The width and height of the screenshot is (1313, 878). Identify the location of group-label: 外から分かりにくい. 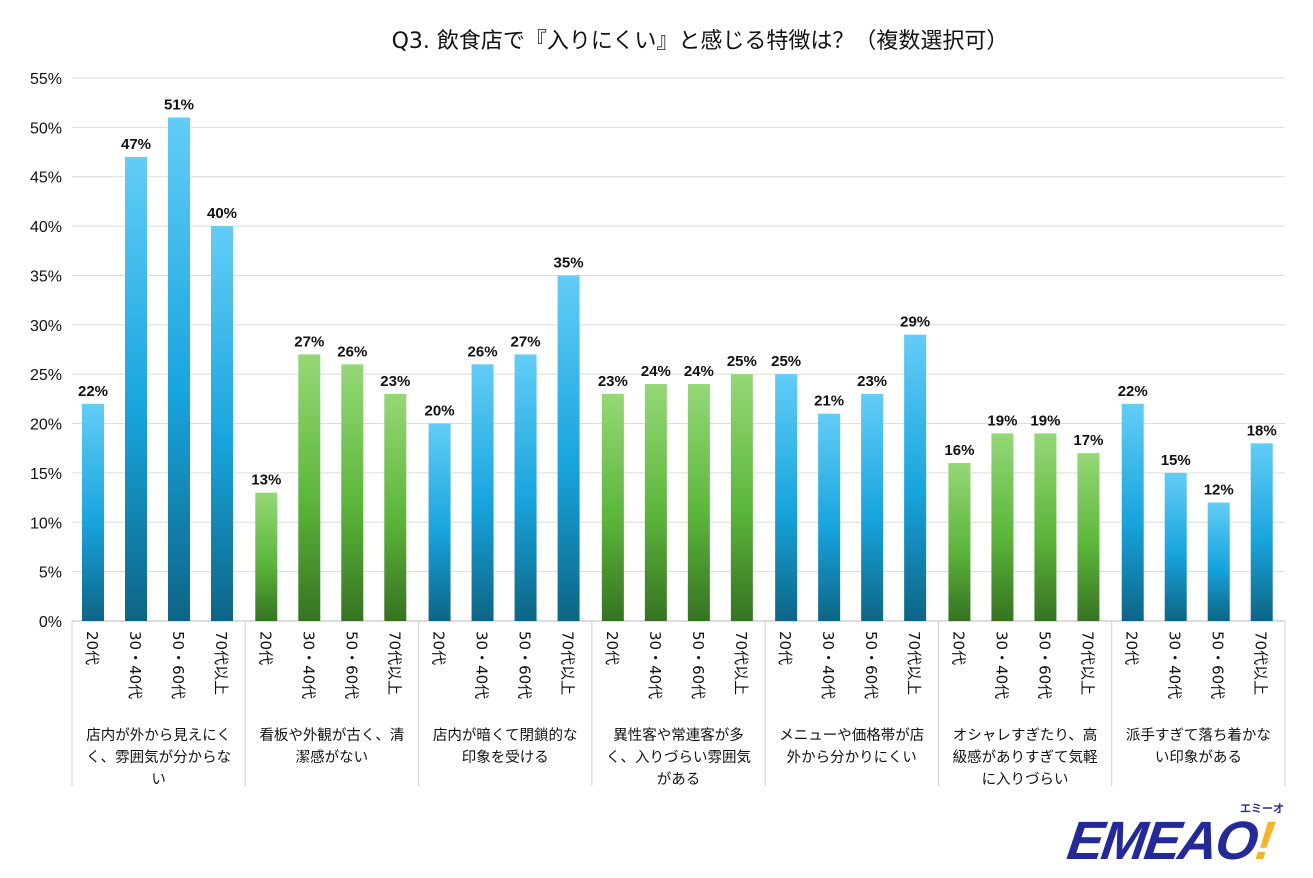
(852, 757).